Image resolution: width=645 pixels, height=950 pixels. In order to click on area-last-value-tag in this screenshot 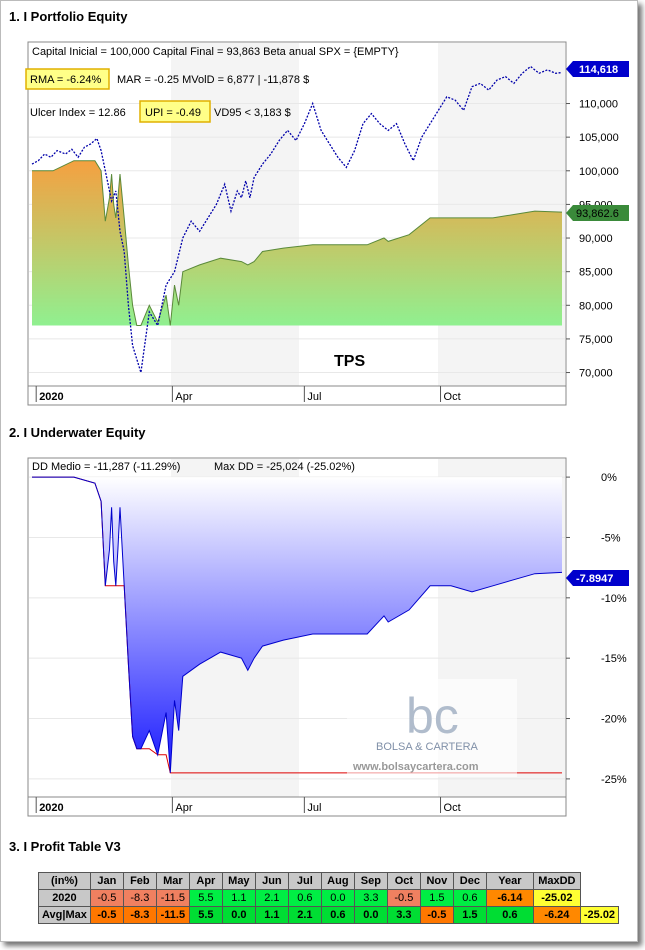, I will do `click(597, 213)`.